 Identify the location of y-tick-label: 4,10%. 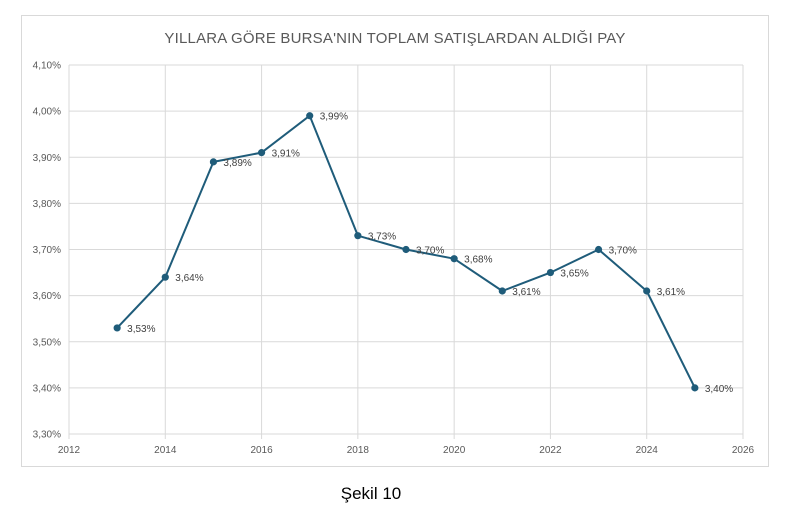
(47, 66).